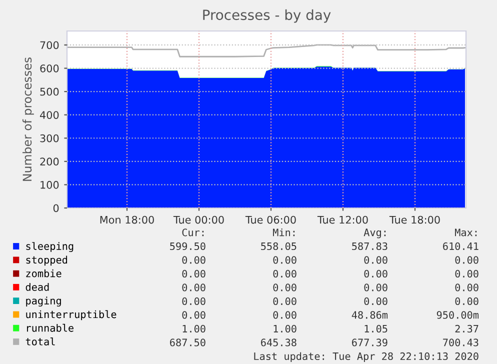 This screenshot has height=364, width=497. What do you see at coordinates (37, 287) in the screenshot?
I see `legend-label: dead` at bounding box center [37, 287].